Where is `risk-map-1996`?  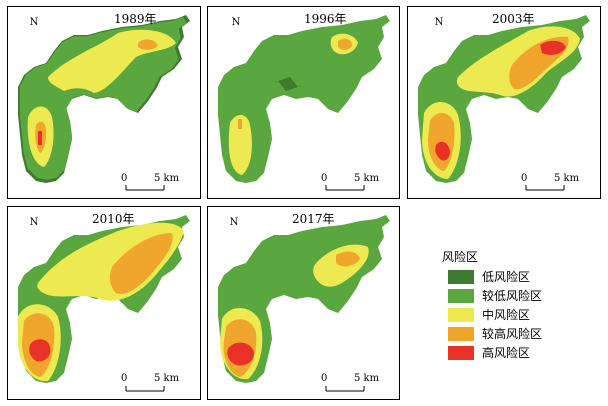
risk-map-1996 is located at coordinates (304, 103).